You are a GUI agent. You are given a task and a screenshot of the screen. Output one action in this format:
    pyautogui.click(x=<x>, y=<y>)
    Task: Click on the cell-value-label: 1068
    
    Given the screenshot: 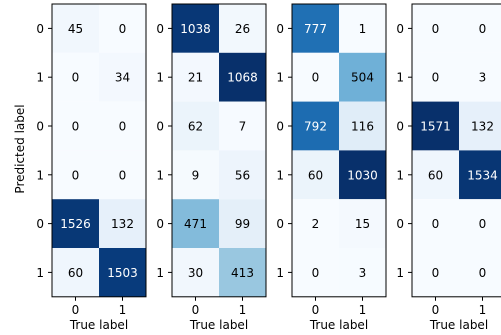 What is the action you would take?
    pyautogui.click(x=242, y=78)
    